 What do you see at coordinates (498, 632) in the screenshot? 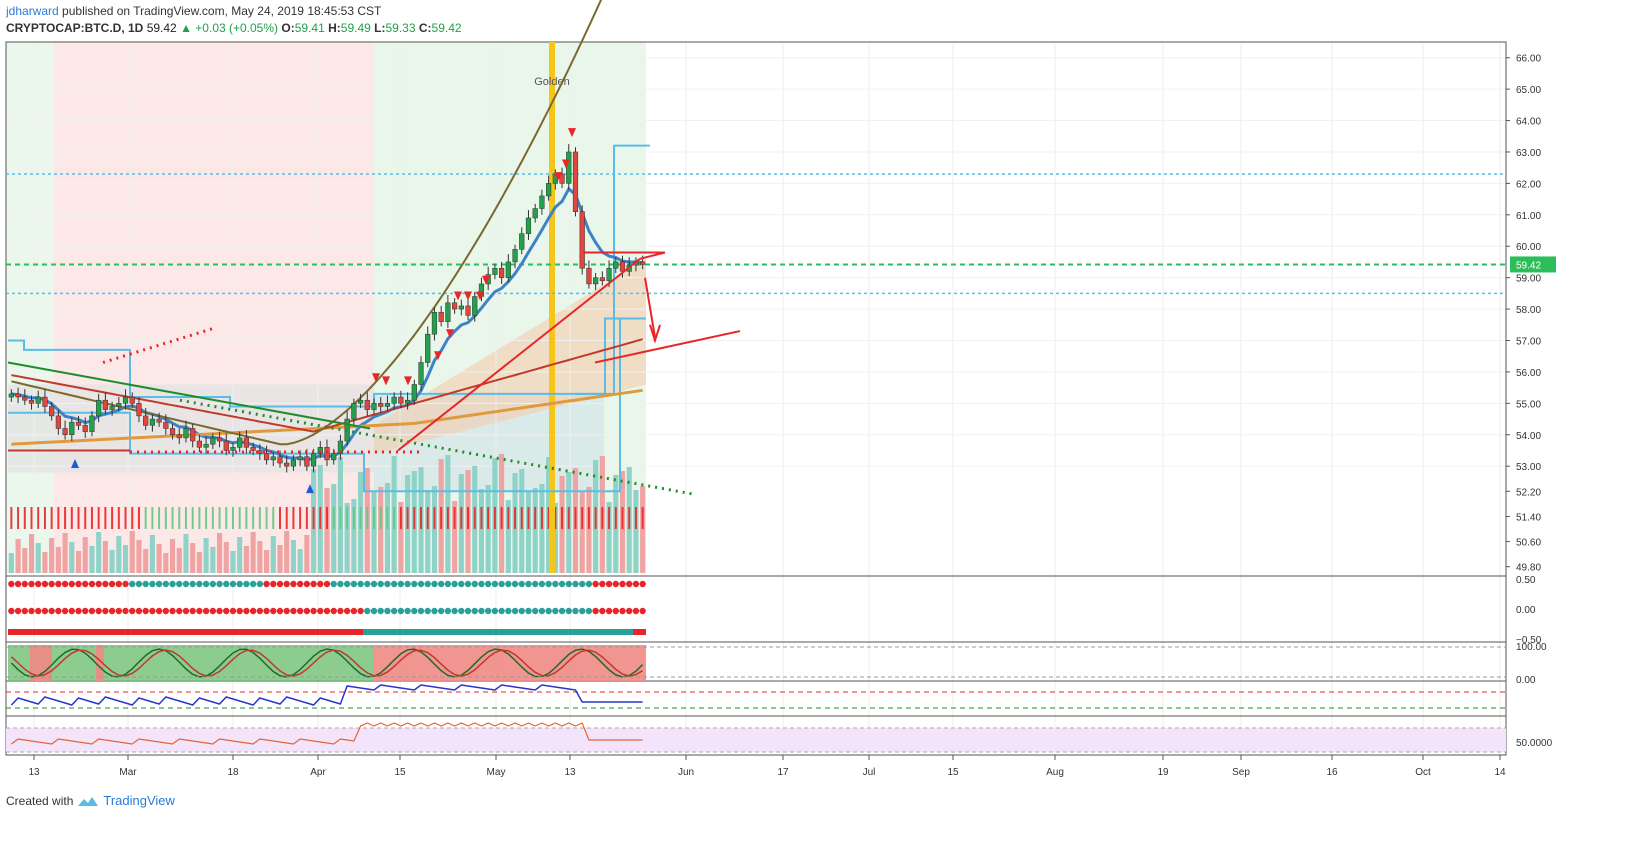
I see `trend-bar-teal` at bounding box center [498, 632].